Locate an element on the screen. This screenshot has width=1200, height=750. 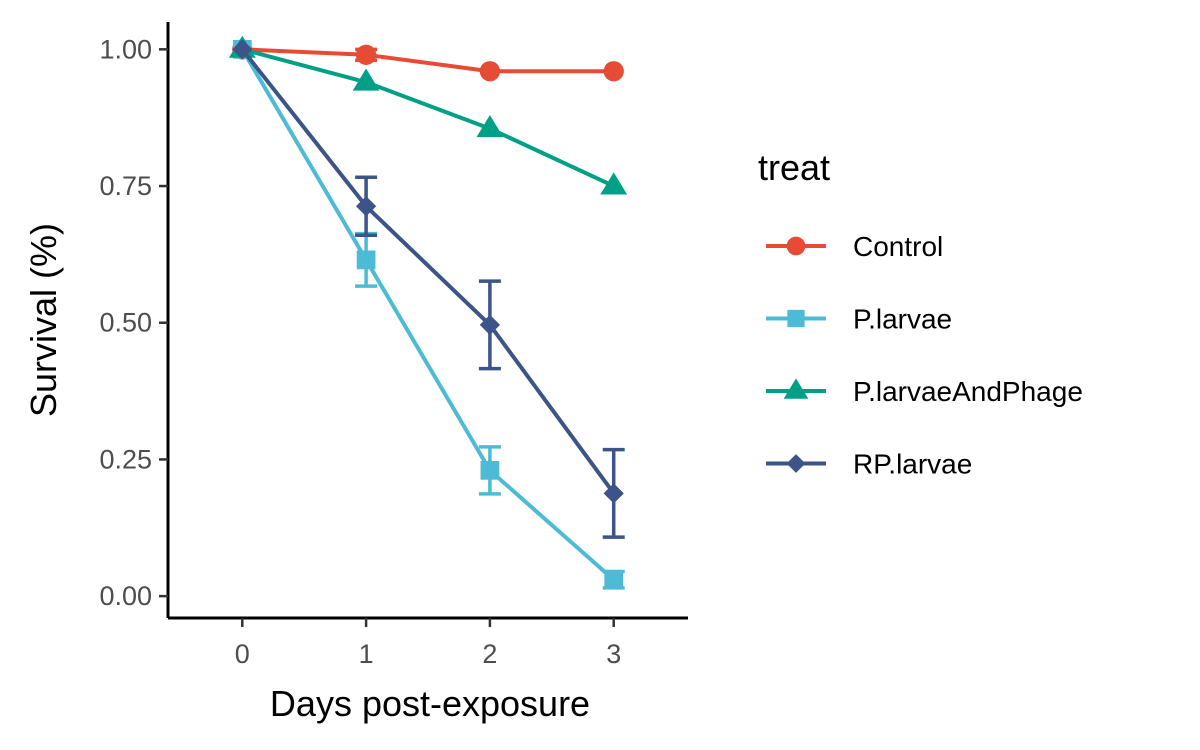
legend-item: Control is located at coordinates (854, 246).